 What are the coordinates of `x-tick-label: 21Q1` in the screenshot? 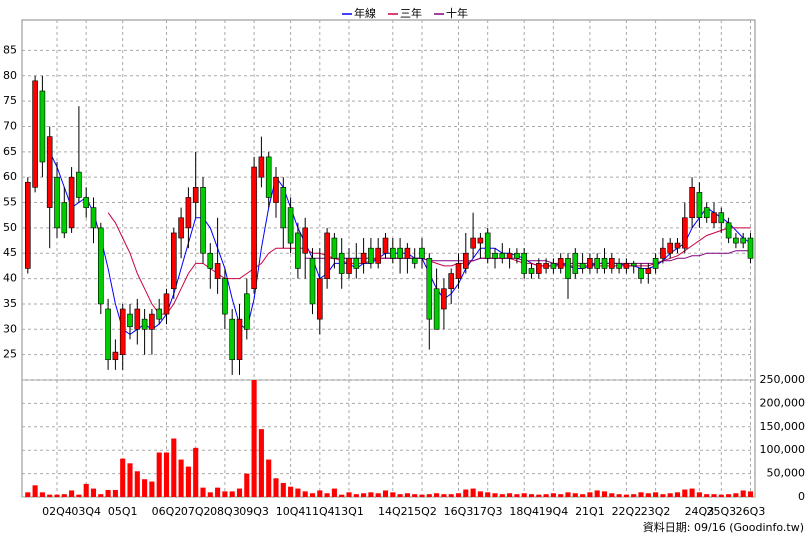 It's located at (590, 511).